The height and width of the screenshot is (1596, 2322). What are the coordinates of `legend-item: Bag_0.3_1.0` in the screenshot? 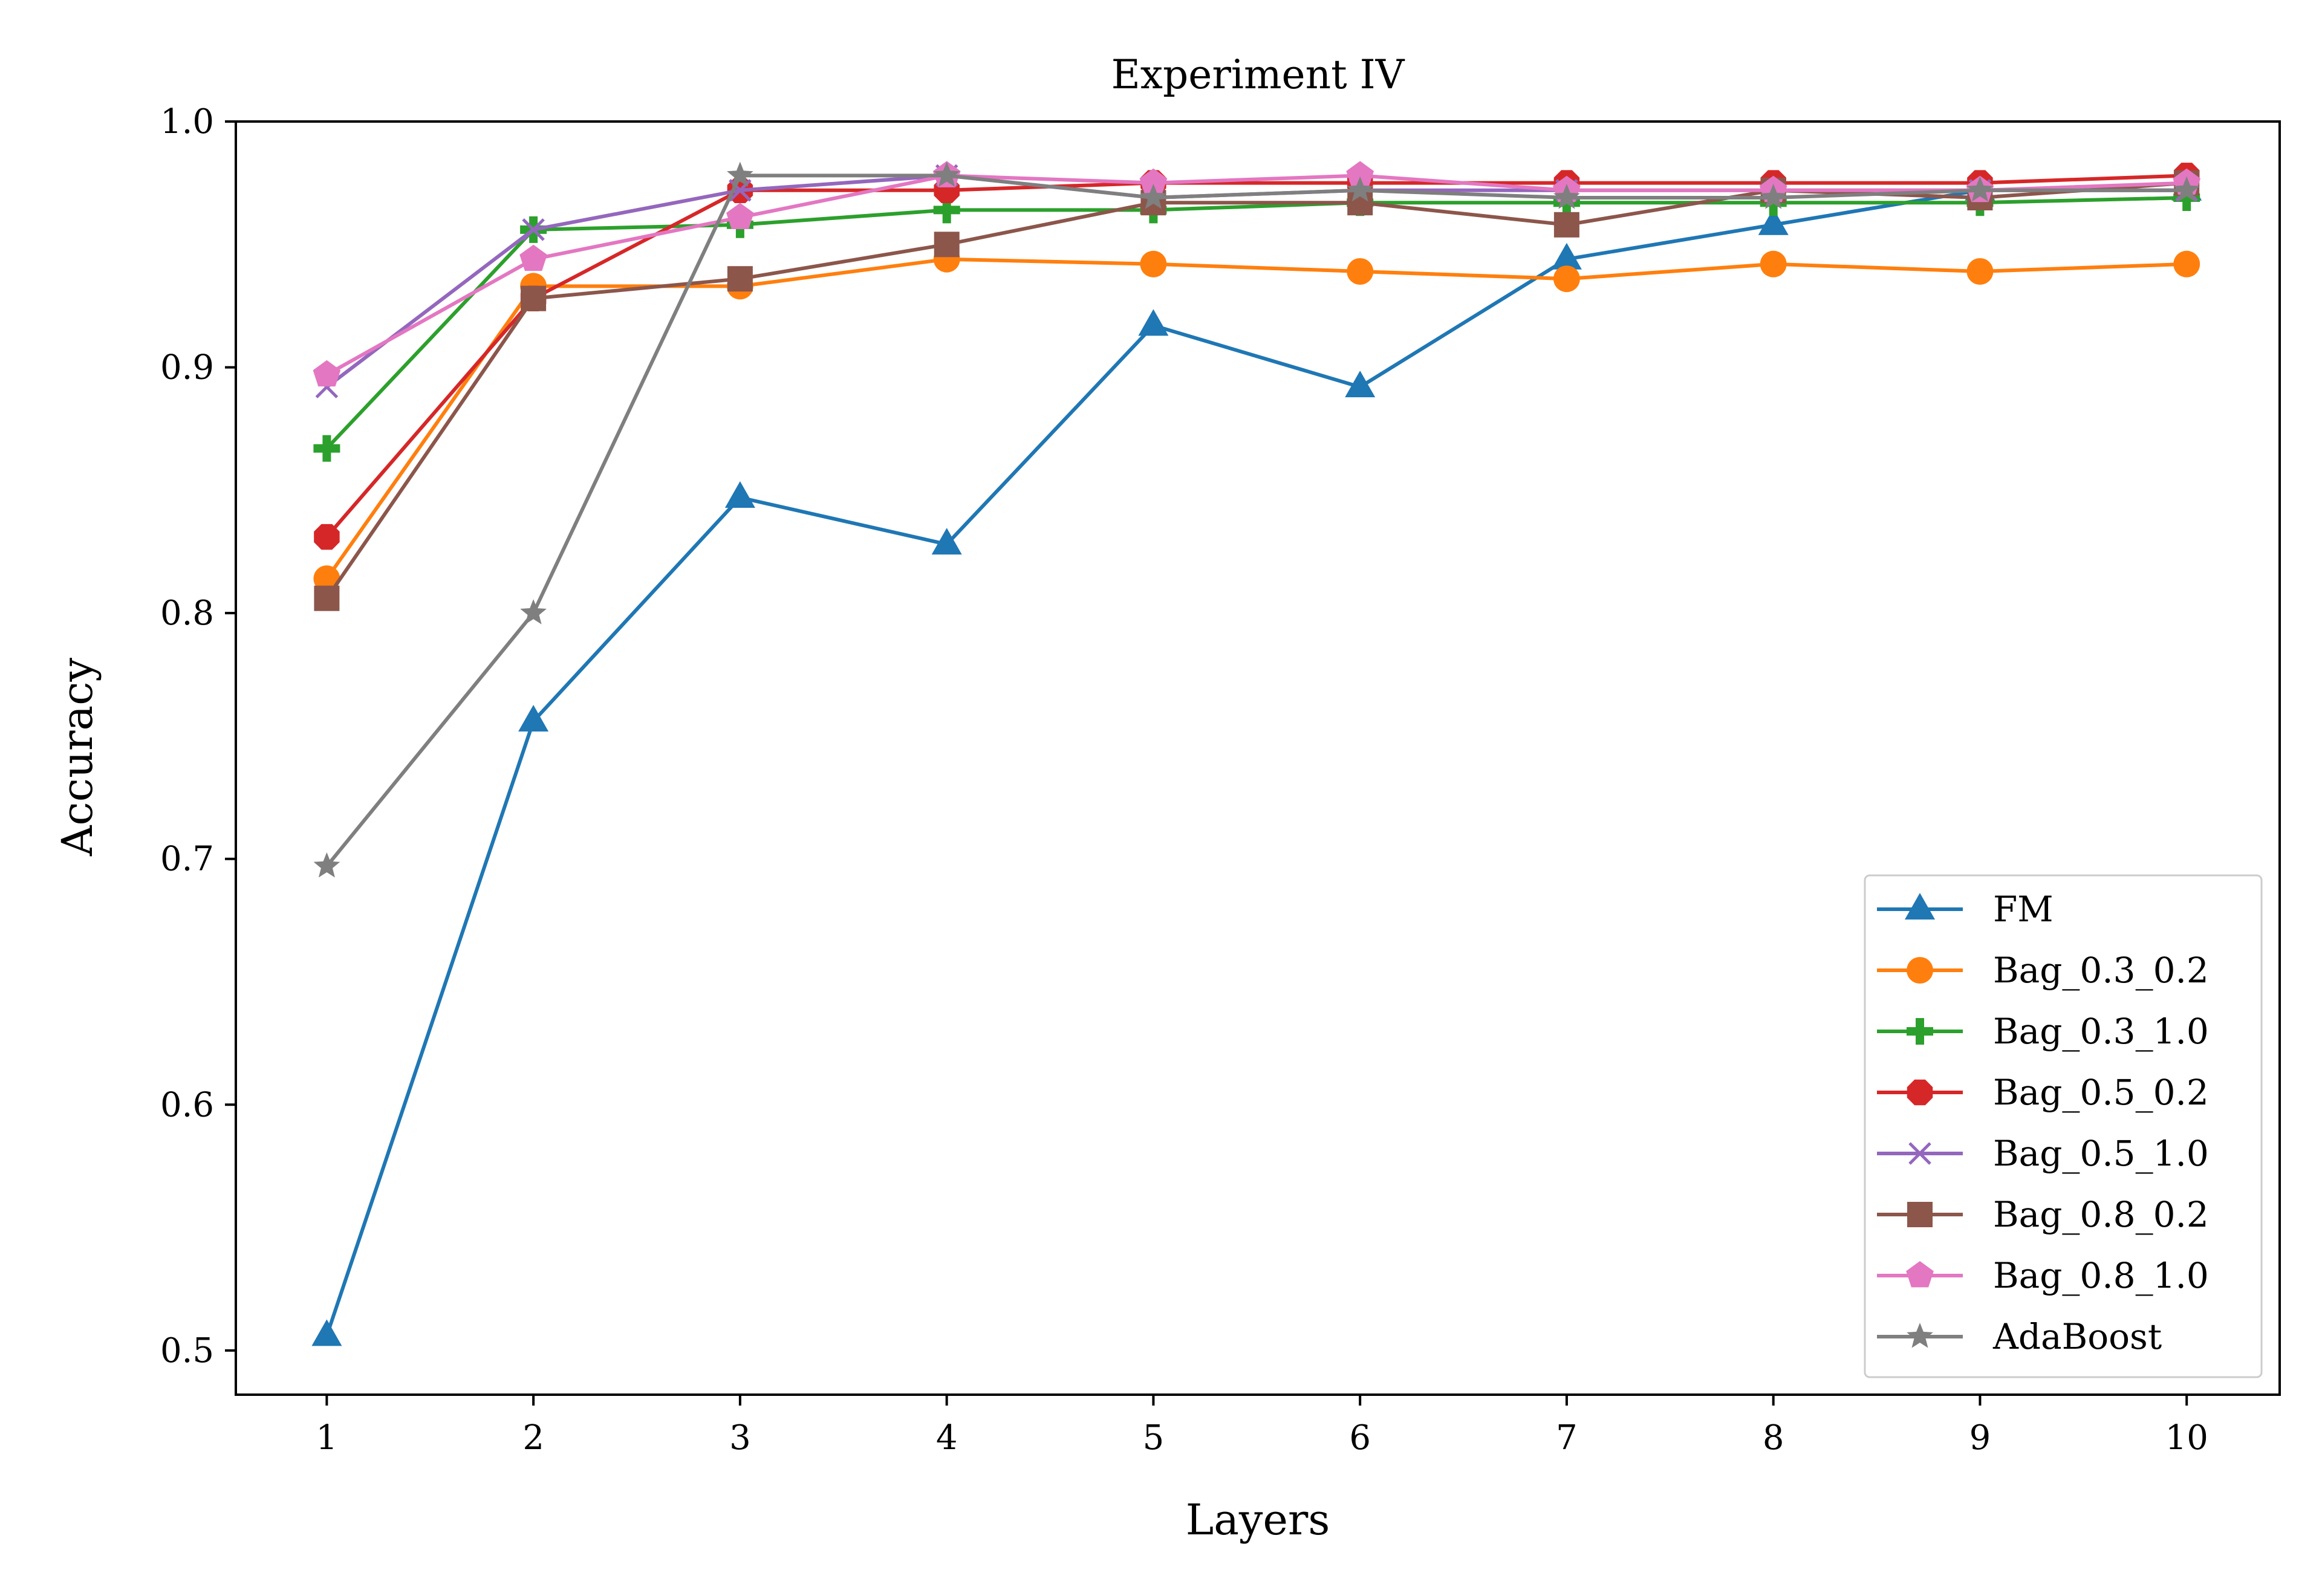 It's located at (2043, 1031).